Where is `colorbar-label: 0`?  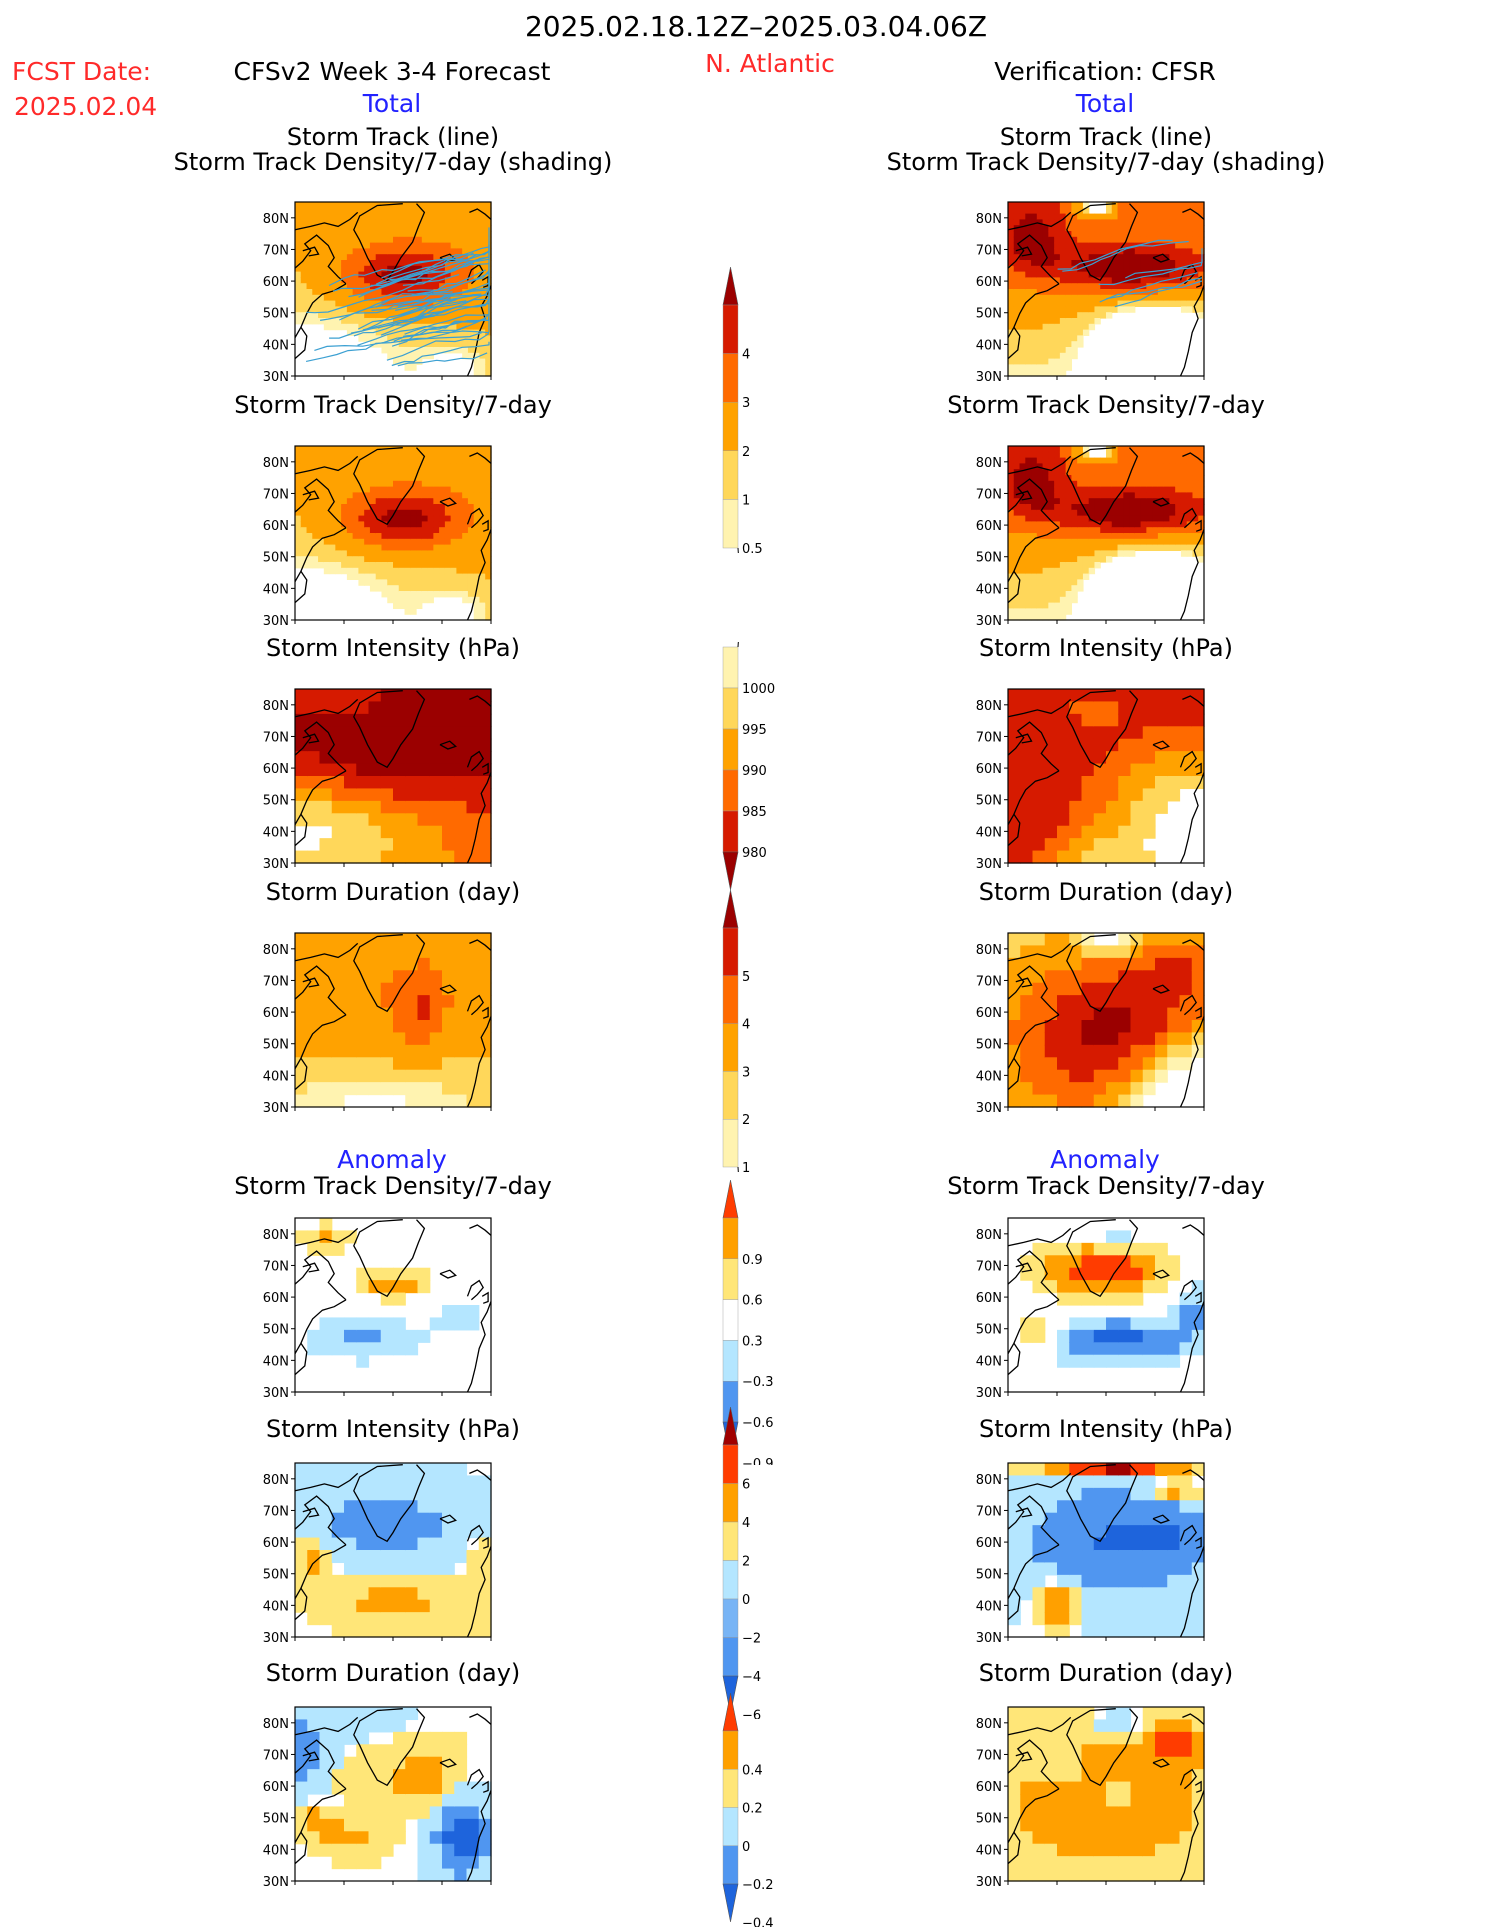 colorbar-label: 0 is located at coordinates (746, 1600).